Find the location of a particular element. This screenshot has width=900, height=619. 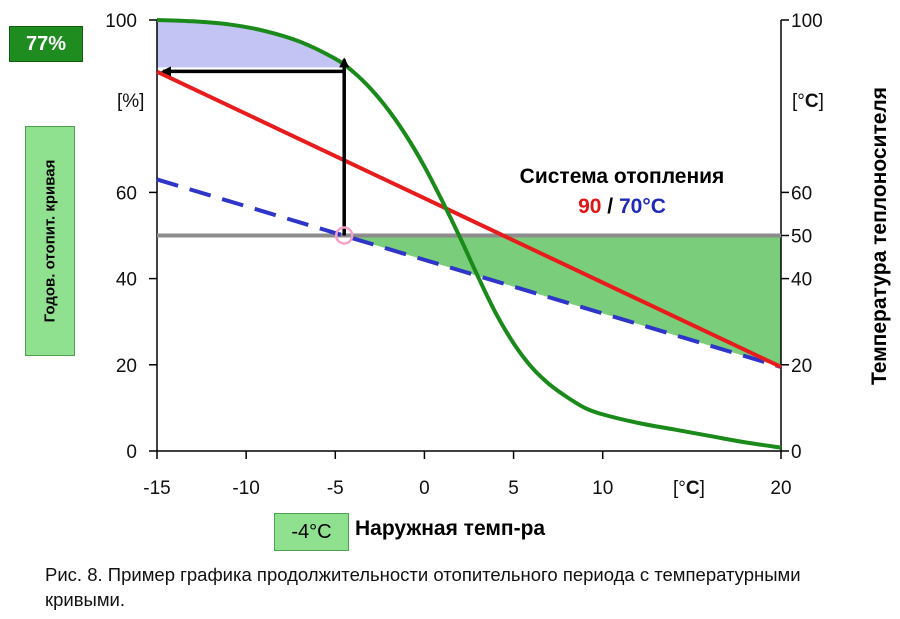

right-tick-label: 50 is located at coordinates (801, 237).